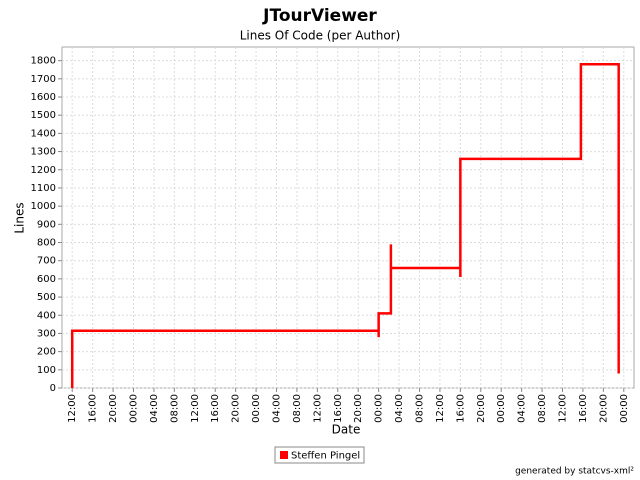 Image resolution: width=640 pixels, height=480 pixels. What do you see at coordinates (325, 456) in the screenshot?
I see `legend-label: Steffen Pingel` at bounding box center [325, 456].